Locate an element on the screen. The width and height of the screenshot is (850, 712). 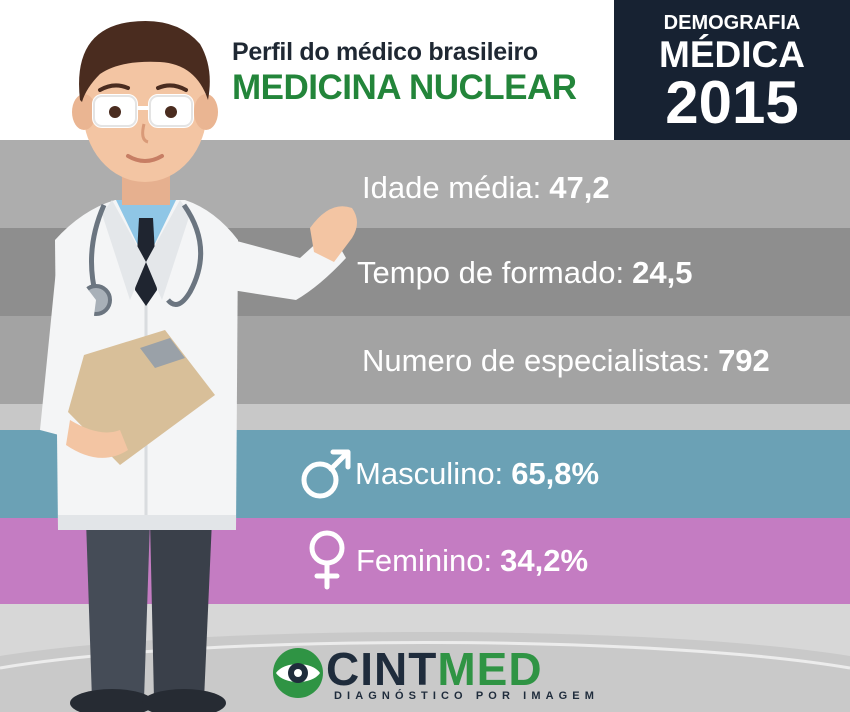
badge-line-2: MÉDICA is located at coordinates (732, 54).